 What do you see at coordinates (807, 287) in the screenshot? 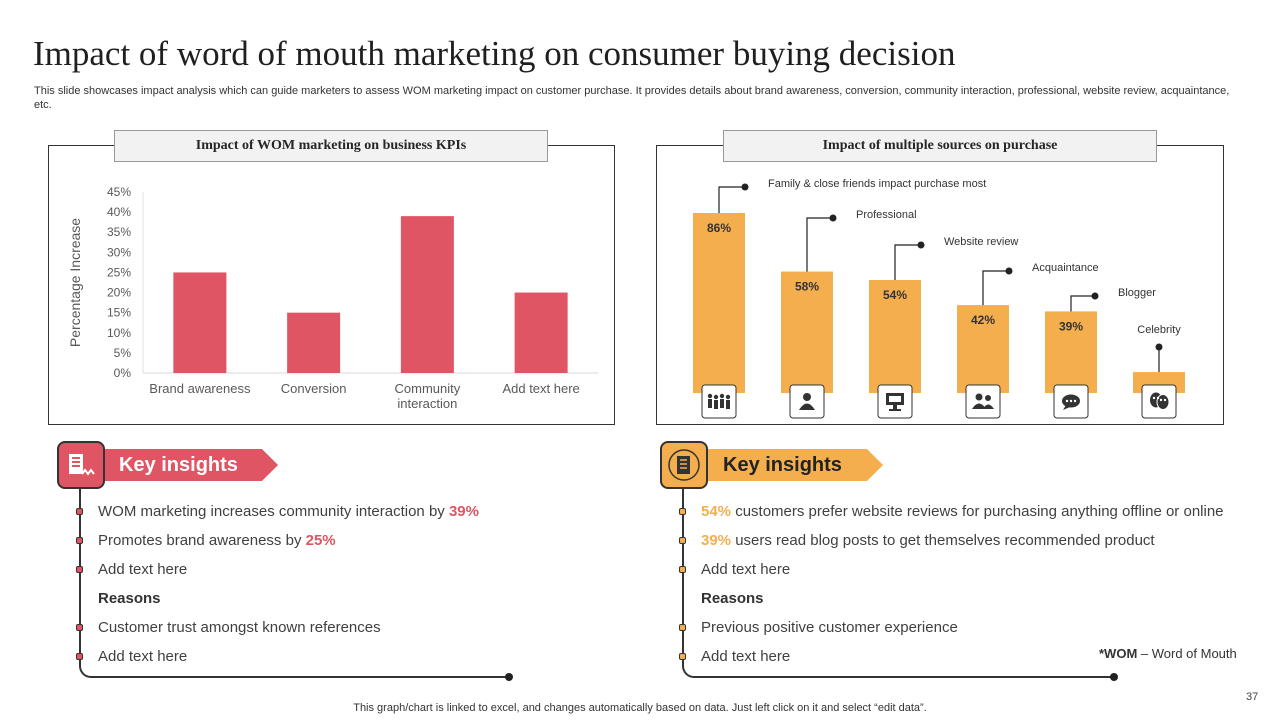
I see `data-label: 58%` at bounding box center [807, 287].